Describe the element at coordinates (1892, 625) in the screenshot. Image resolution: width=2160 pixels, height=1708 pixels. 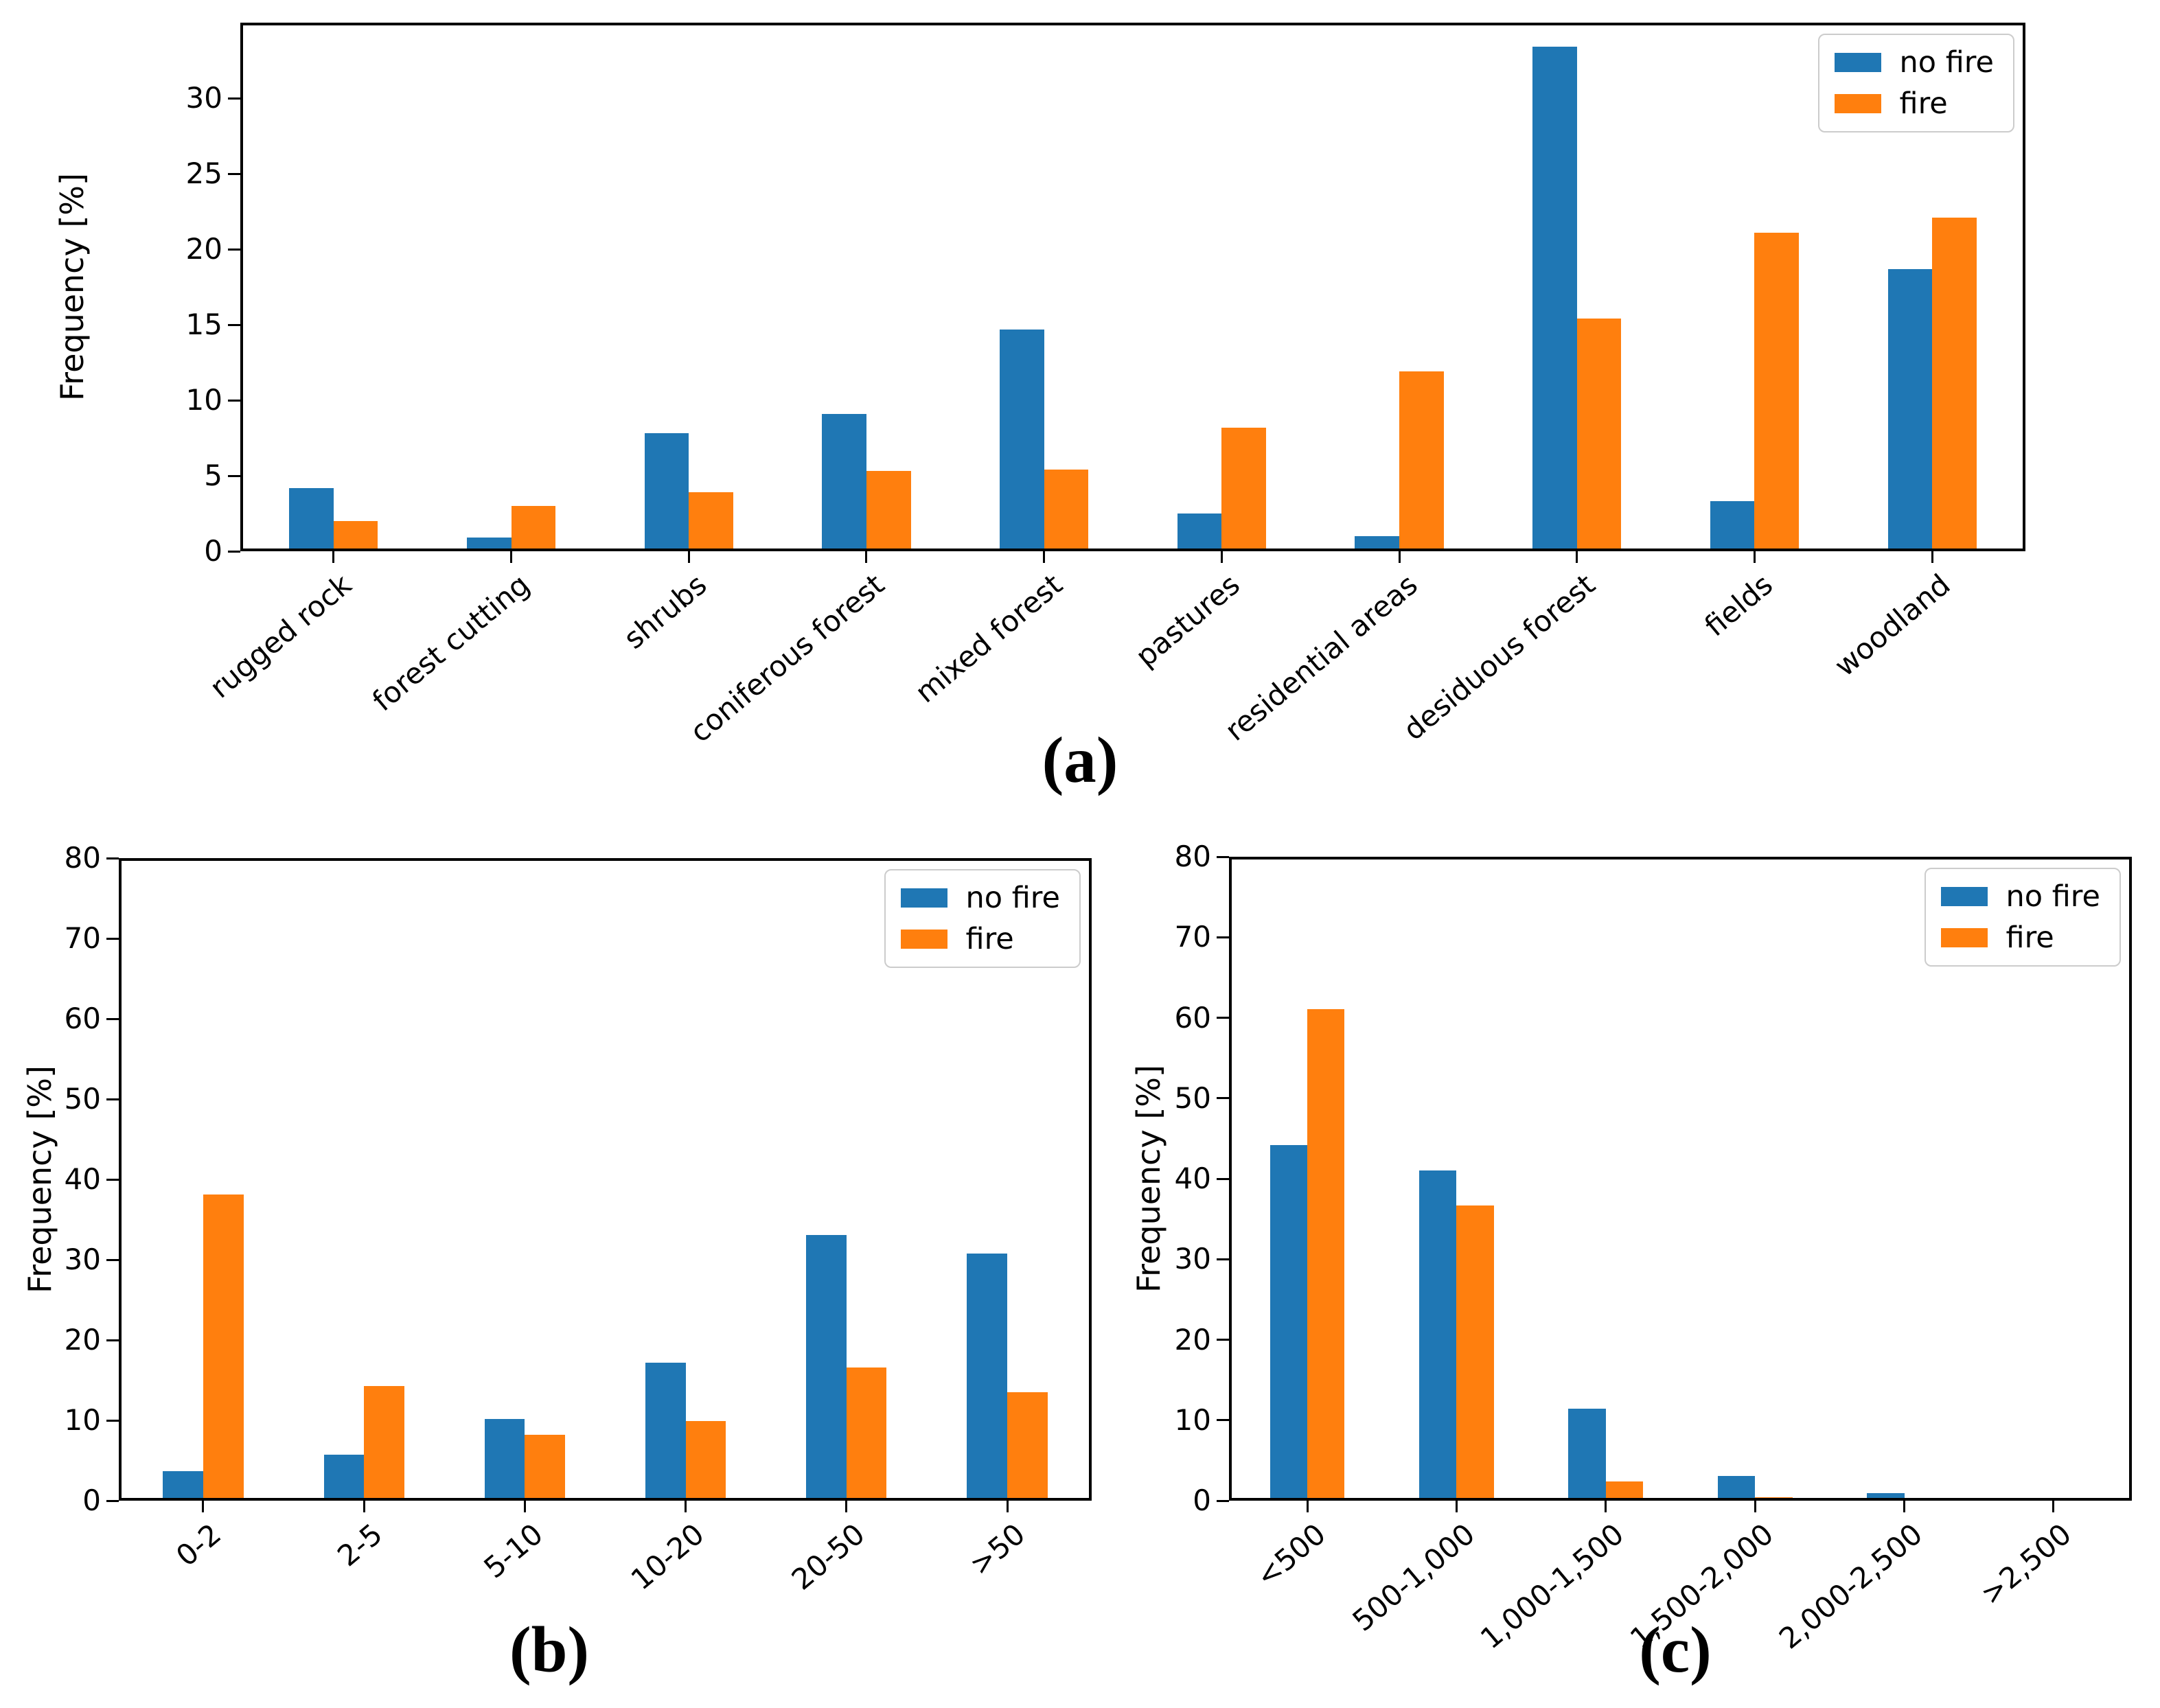
I see `x-tick-label: woodland` at that location.